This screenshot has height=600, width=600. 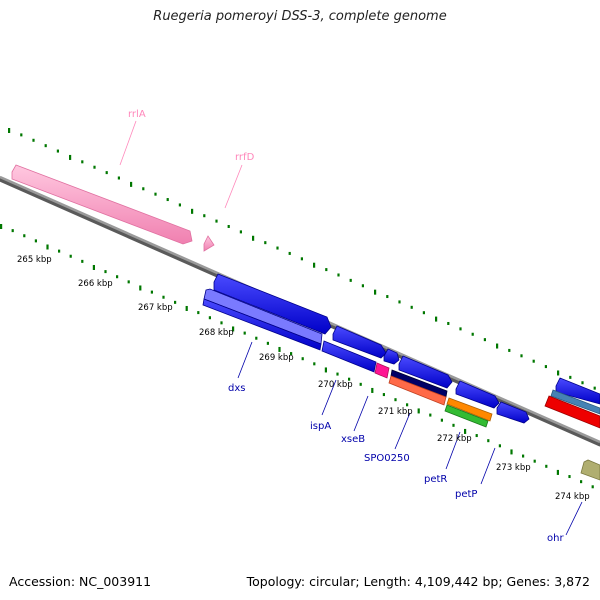 I want to click on gene-label-xseB: xseB, so click(x=353, y=439).